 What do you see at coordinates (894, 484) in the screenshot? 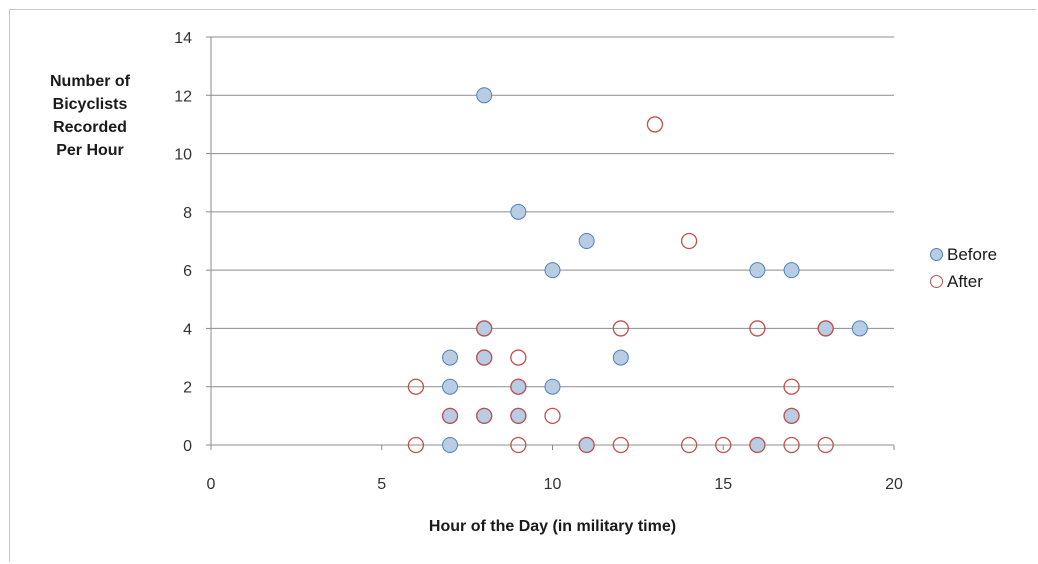
I see `x-tick-label: 20` at bounding box center [894, 484].